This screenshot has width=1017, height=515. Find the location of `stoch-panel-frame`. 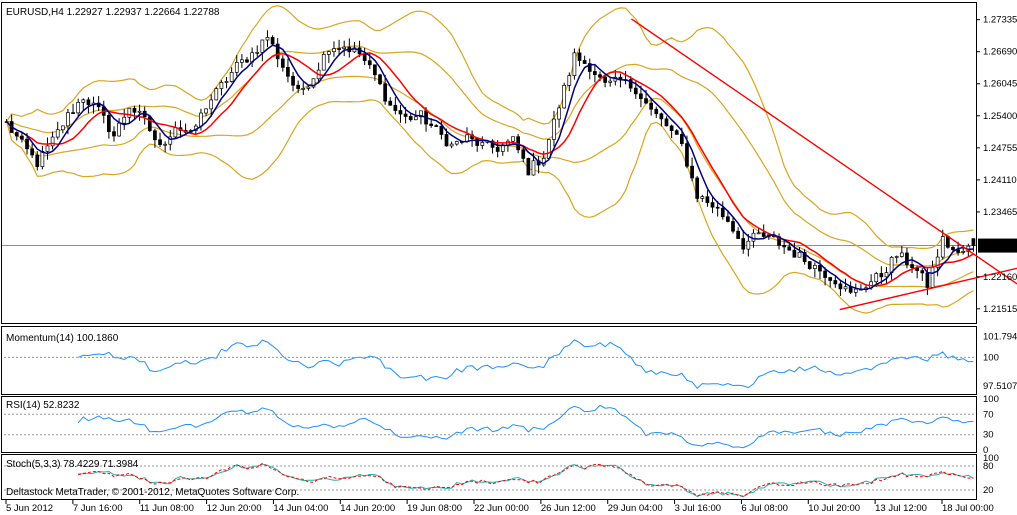

stoch-panel-frame is located at coordinates (489, 477).